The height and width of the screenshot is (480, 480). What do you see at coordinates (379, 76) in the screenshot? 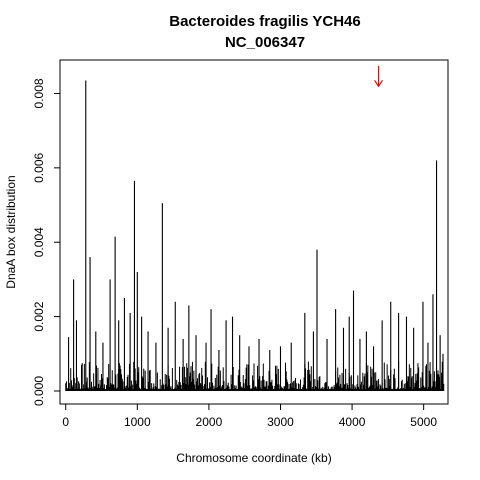
I see `origin-arrow` at bounding box center [379, 76].